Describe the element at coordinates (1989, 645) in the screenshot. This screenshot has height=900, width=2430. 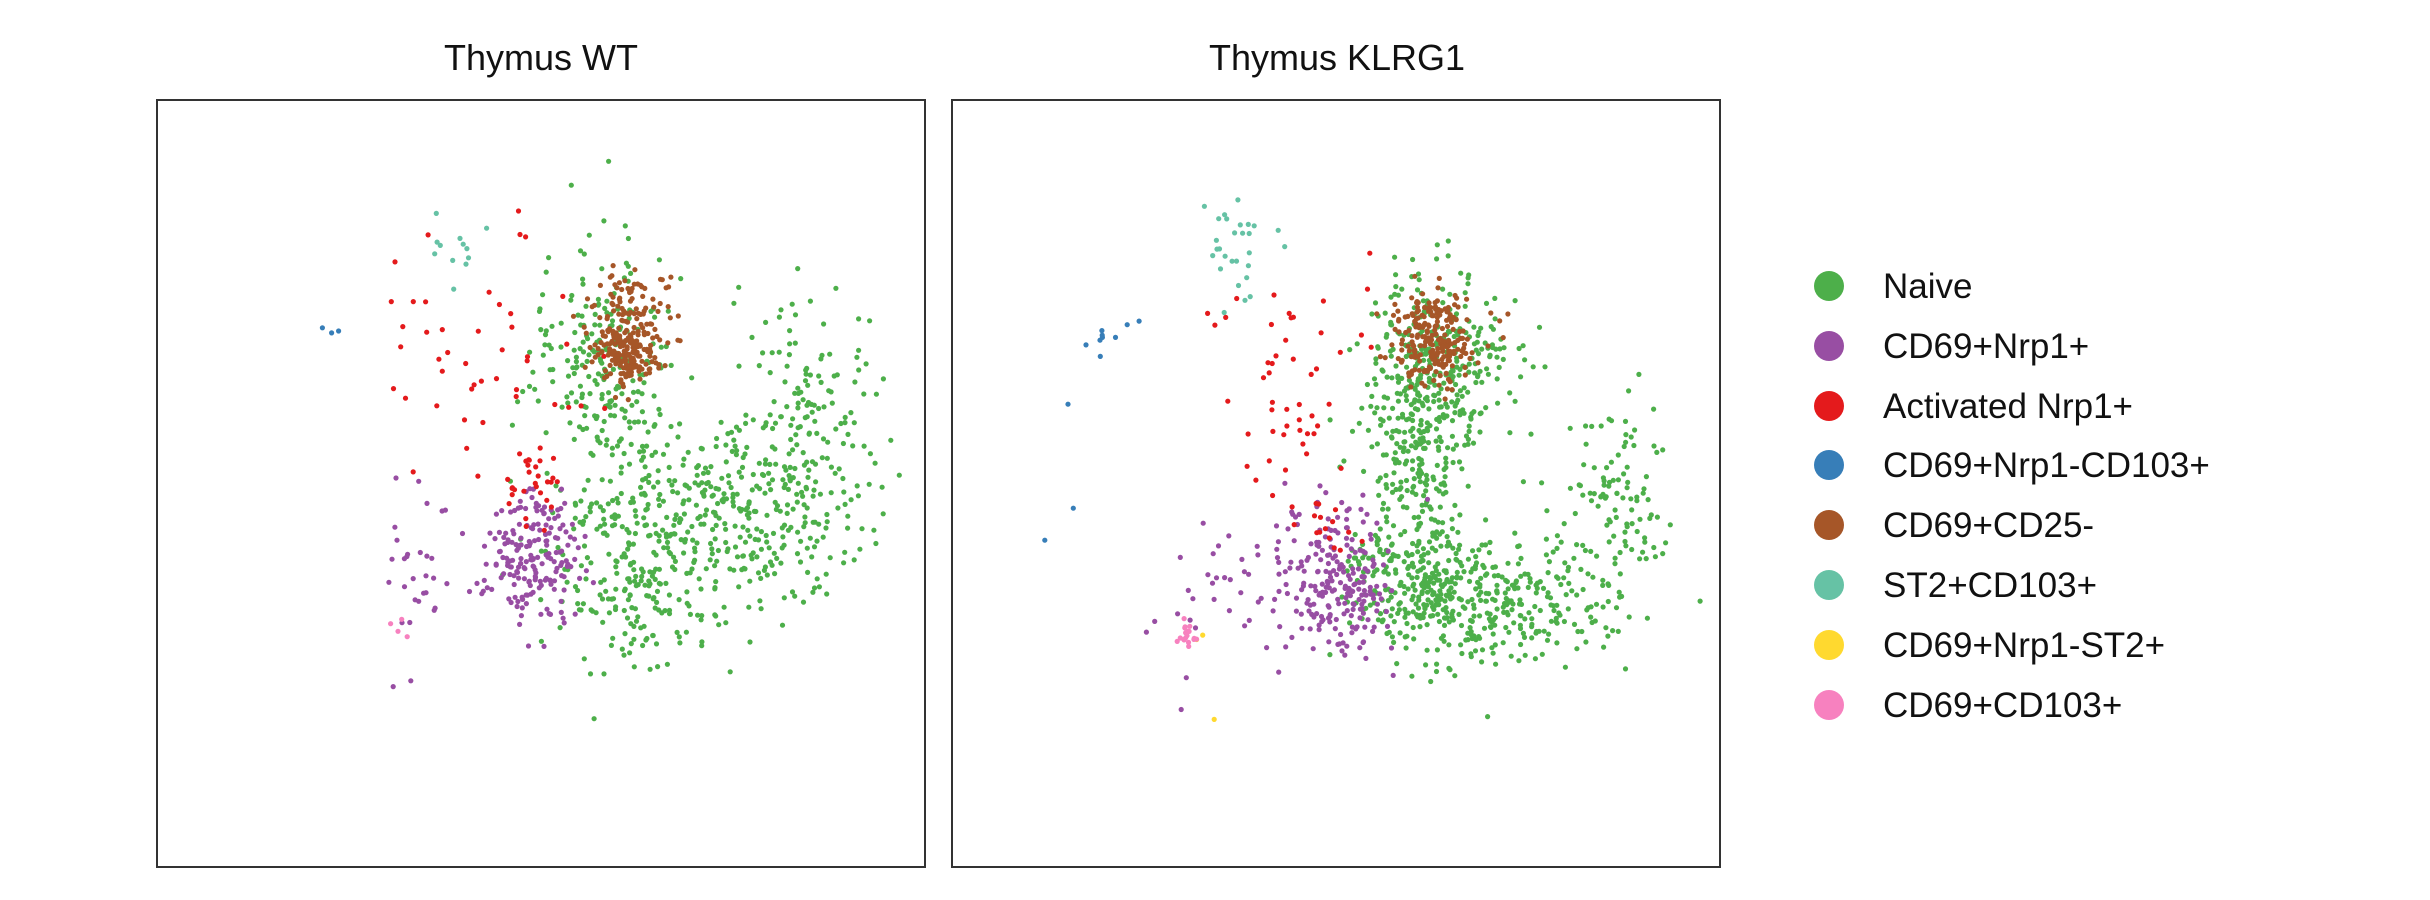
I see `legend-item: CD69+Nrp1-ST2+` at that location.